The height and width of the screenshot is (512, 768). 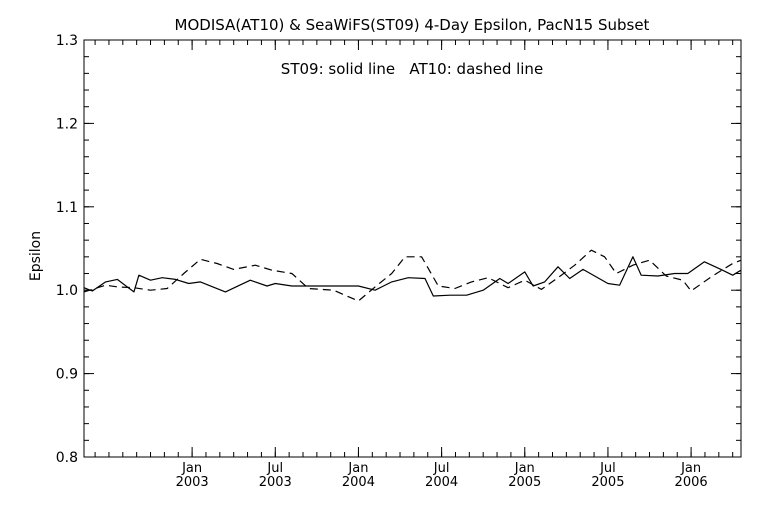 What do you see at coordinates (691, 482) in the screenshot?
I see `x-tick-year-label: 2006` at bounding box center [691, 482].